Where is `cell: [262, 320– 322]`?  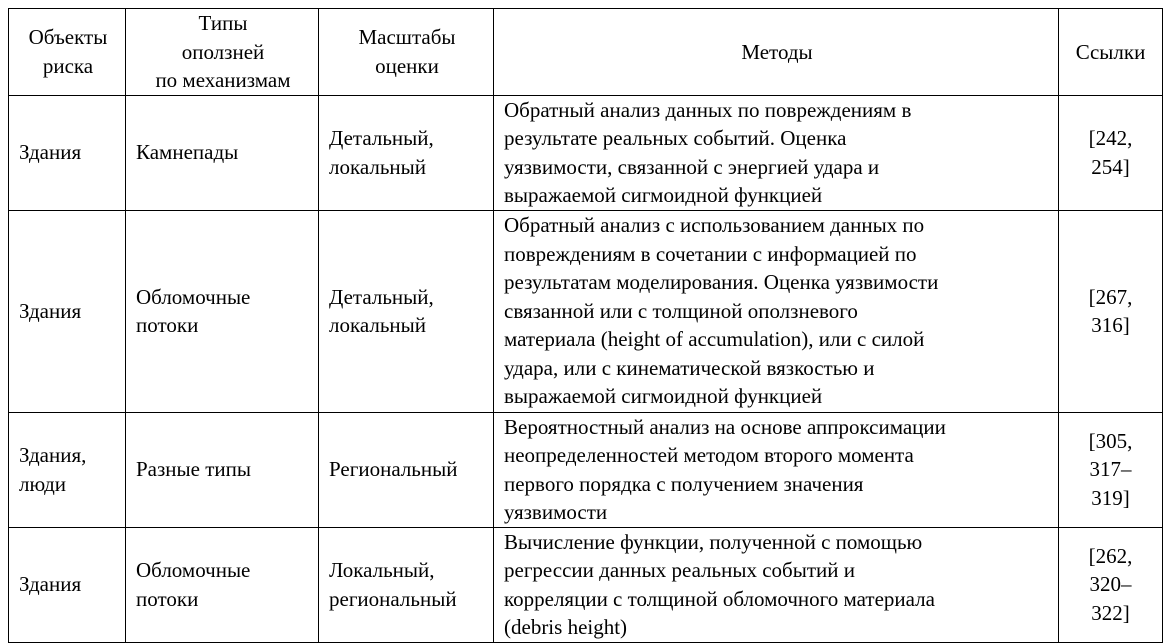 cell: [262, 320– 322] is located at coordinates (1110, 584).